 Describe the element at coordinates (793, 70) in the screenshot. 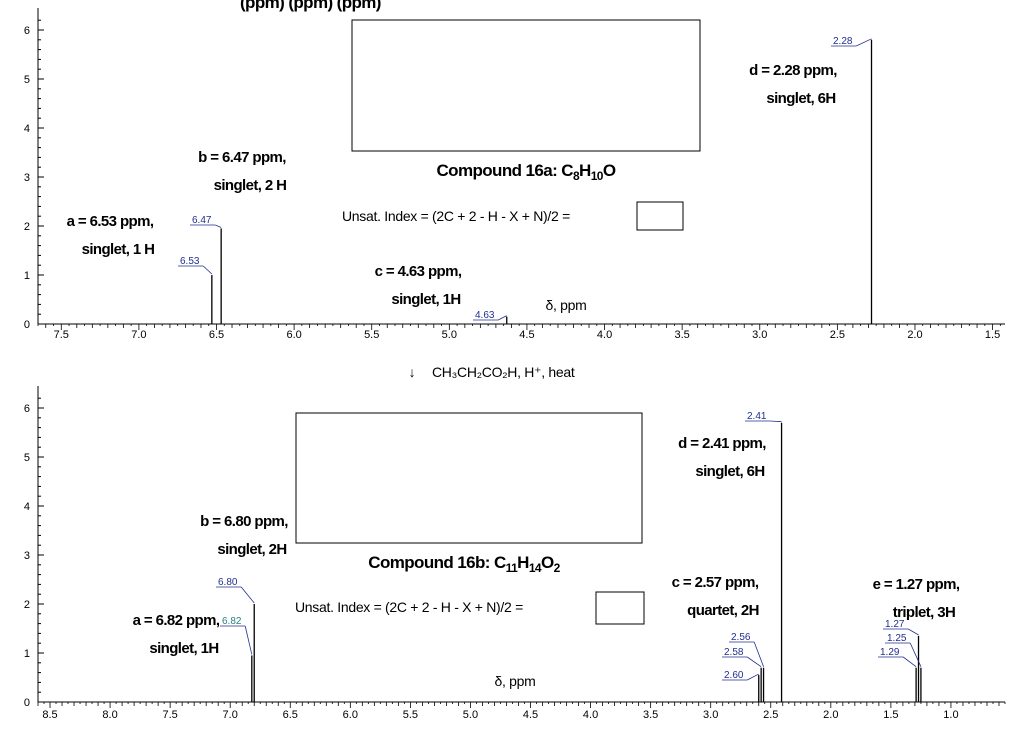

I see `annotation-line1: d = 2.28 ppm,` at that location.